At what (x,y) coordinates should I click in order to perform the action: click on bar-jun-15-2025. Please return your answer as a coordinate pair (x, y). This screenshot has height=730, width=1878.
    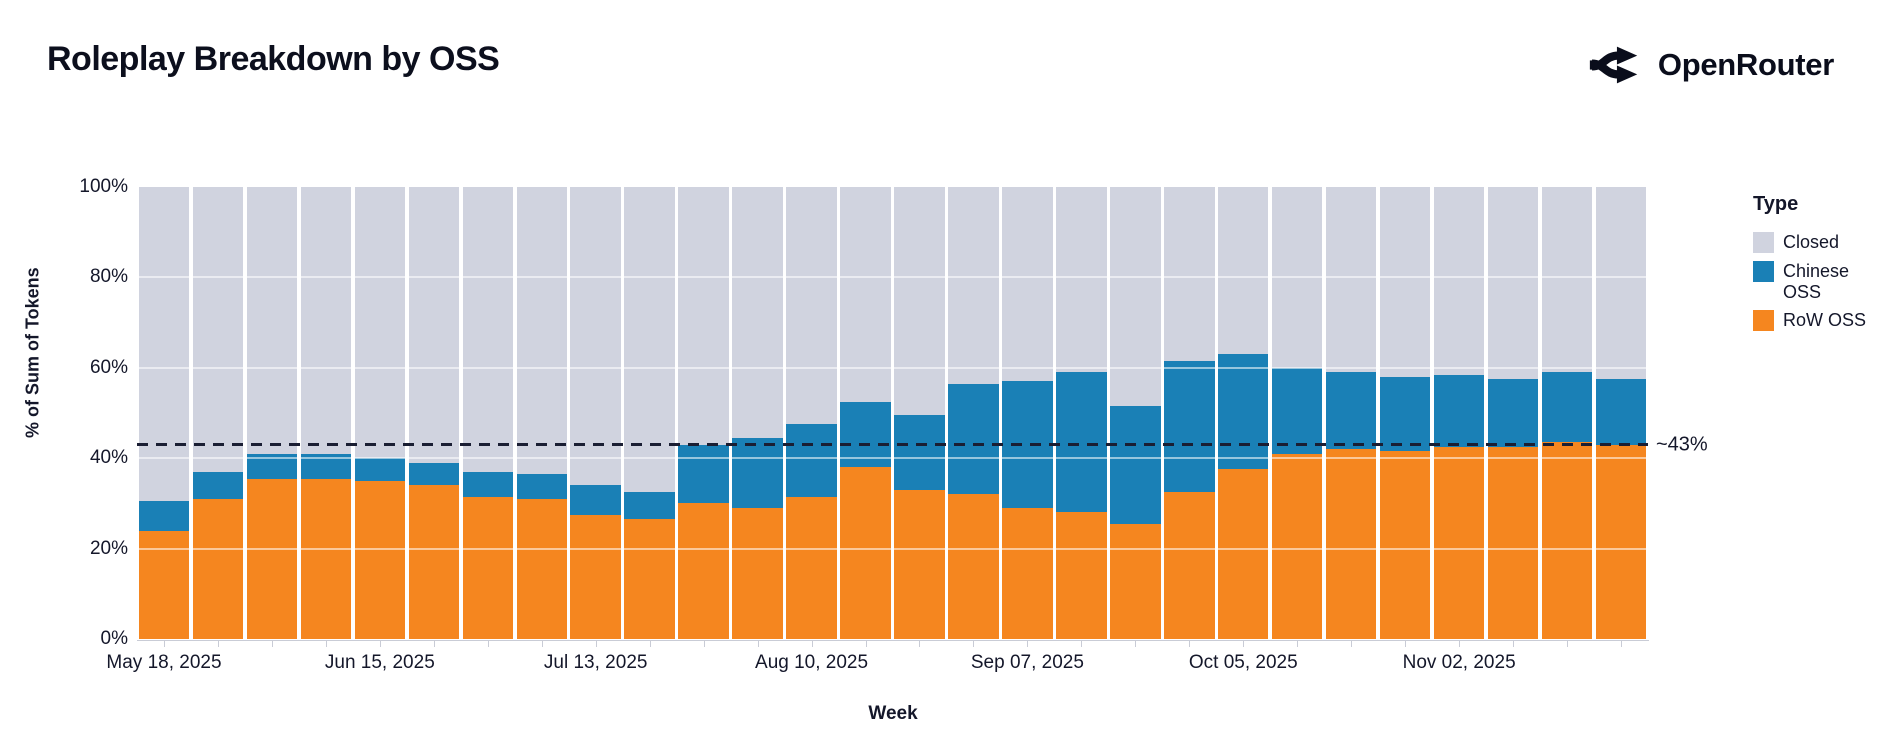
    Looking at the image, I should click on (380, 413).